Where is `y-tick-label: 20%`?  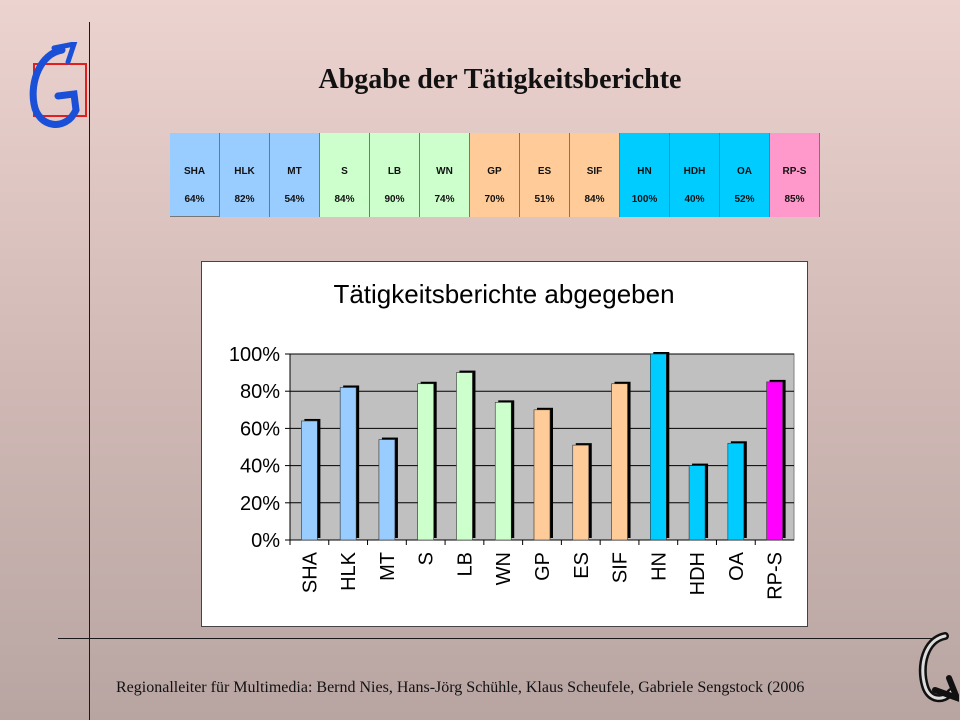
y-tick-label: 20% is located at coordinates (260, 504).